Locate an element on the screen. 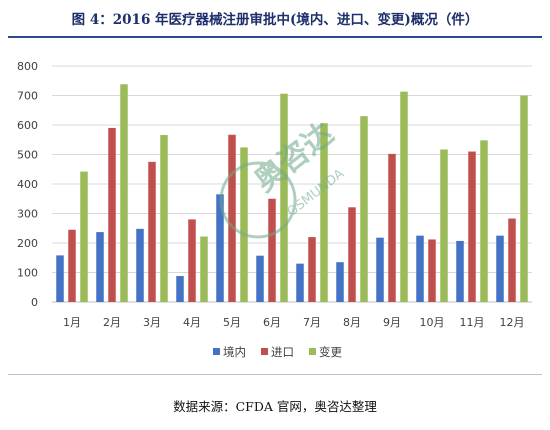 The height and width of the screenshot is (430, 550). x-tick-label: 5月 is located at coordinates (232, 322).